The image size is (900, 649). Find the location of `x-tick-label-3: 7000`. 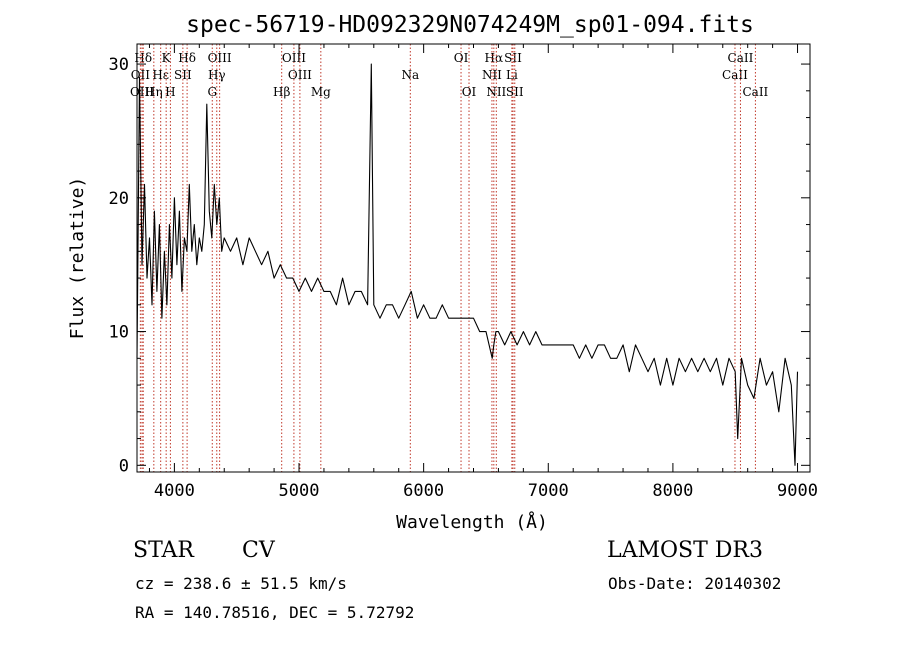

x-tick-label-3: 7000 is located at coordinates (548, 491).